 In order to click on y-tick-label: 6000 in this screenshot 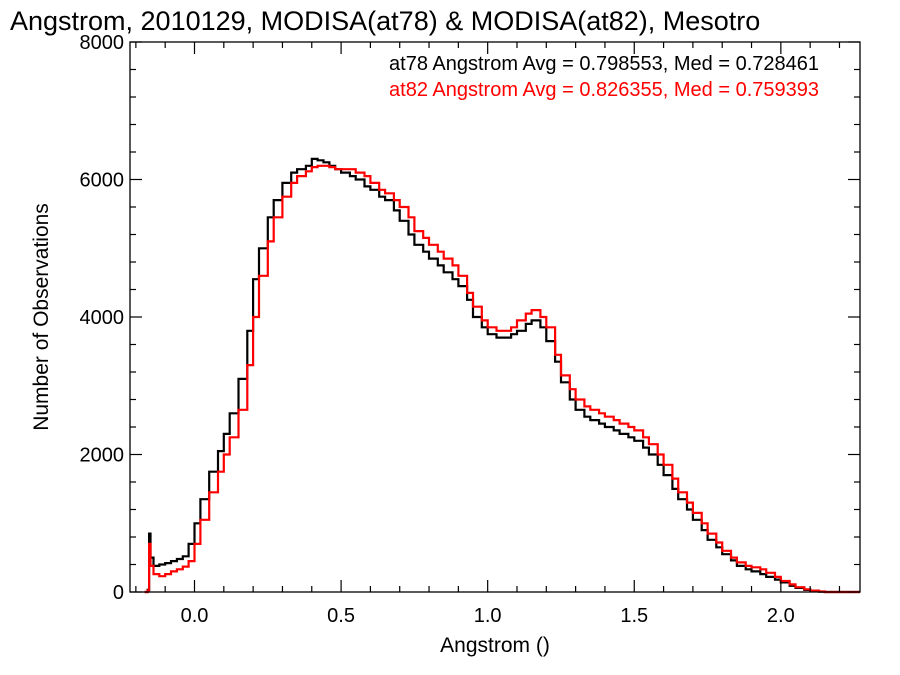, I will do `click(102, 181)`.